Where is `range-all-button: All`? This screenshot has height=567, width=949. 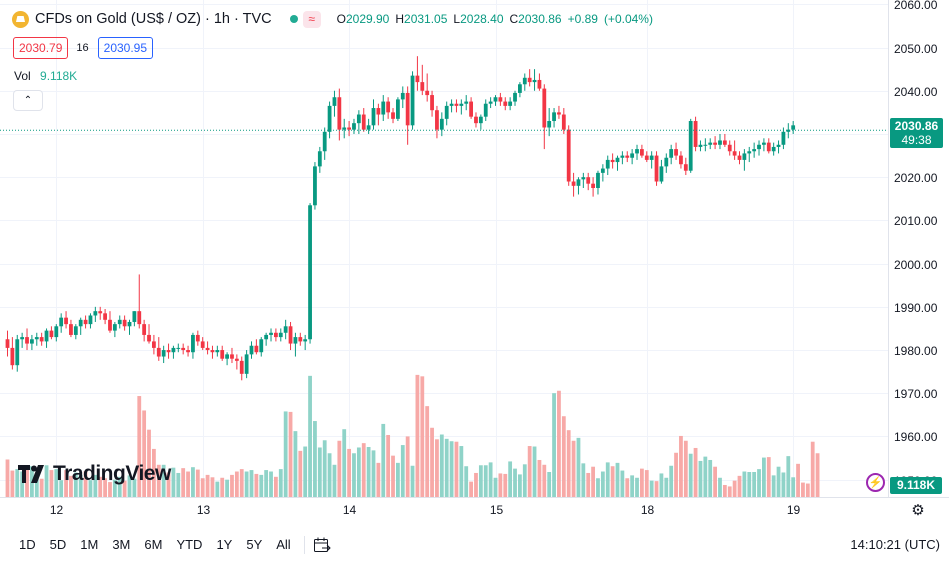 range-all-button: All is located at coordinates (283, 544).